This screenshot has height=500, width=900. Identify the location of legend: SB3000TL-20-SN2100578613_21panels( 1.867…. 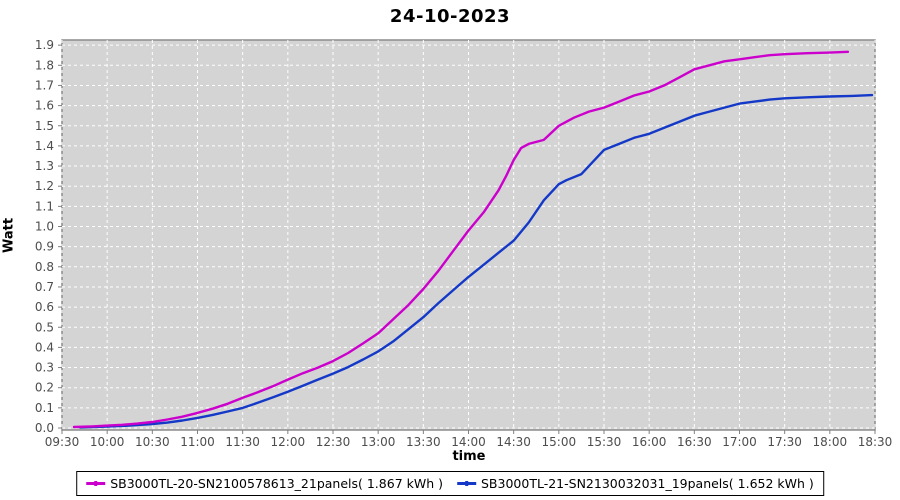
(450, 483).